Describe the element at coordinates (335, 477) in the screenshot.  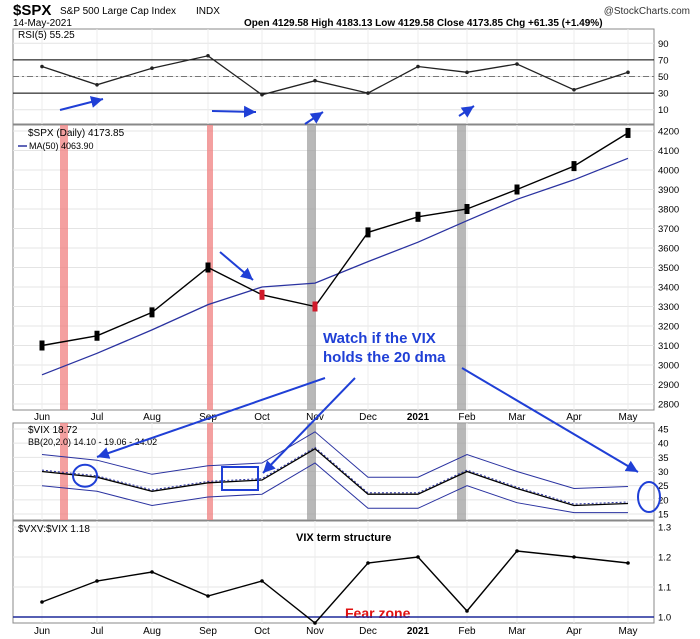
I see `vix-line` at that location.